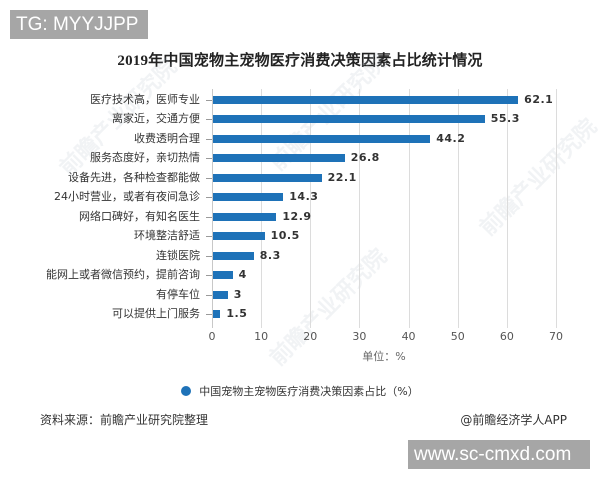 The image size is (600, 480). I want to click on x-tick-label: 70, so click(556, 336).